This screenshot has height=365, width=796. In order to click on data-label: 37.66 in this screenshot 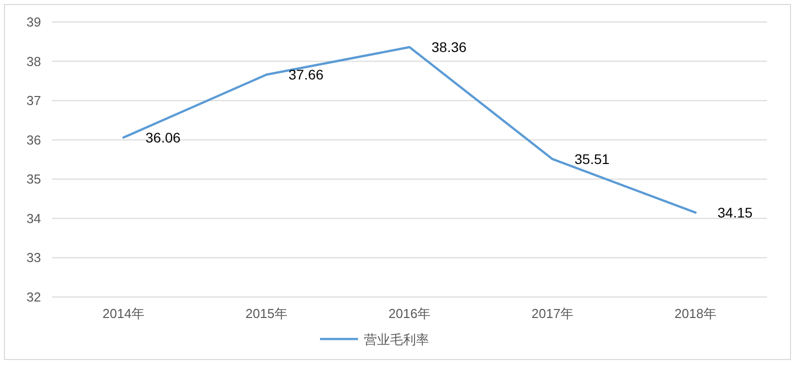, I will do `click(306, 74)`.